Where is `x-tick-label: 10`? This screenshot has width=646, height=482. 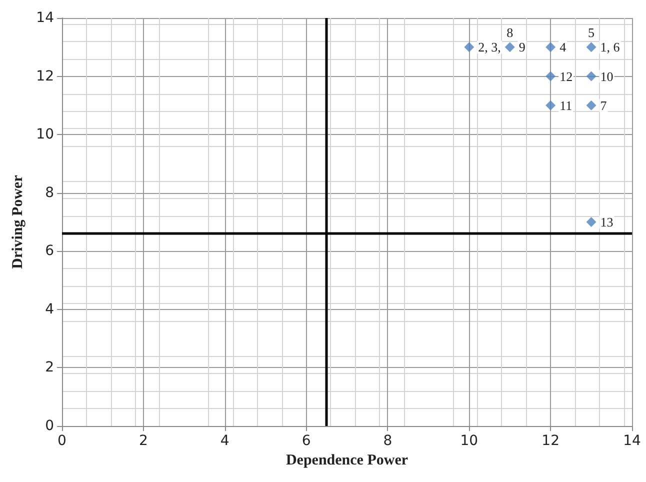
x-tick-label: 10 is located at coordinates (469, 441).